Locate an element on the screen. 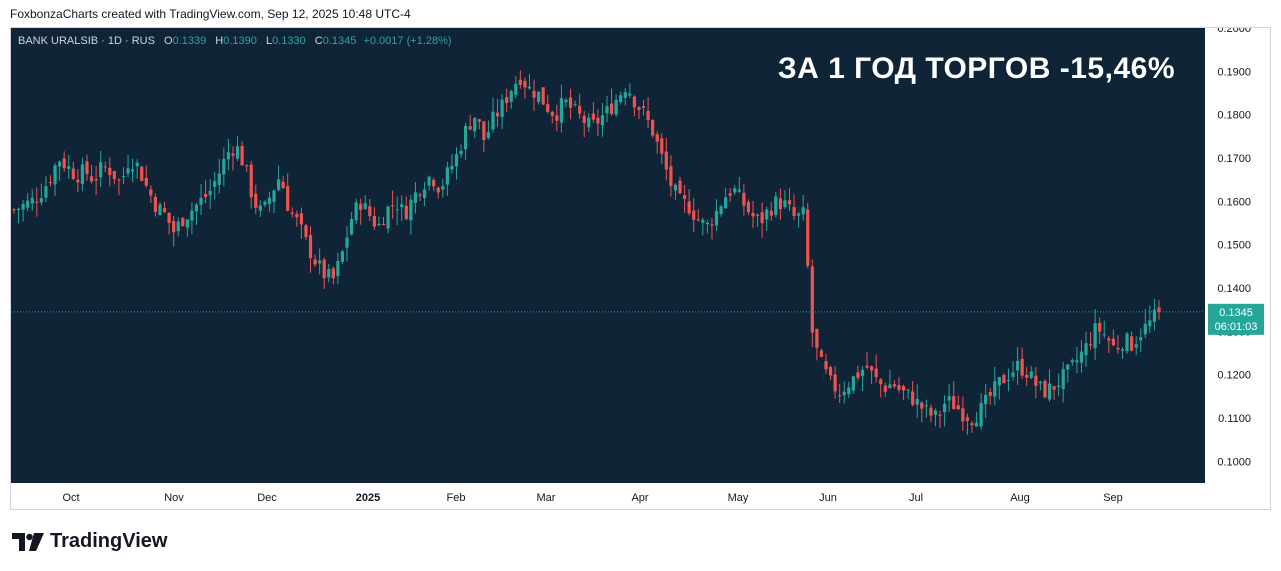 Image resolution: width=1281 pixels, height=571 pixels. x-tick-label: Sep is located at coordinates (1113, 498).